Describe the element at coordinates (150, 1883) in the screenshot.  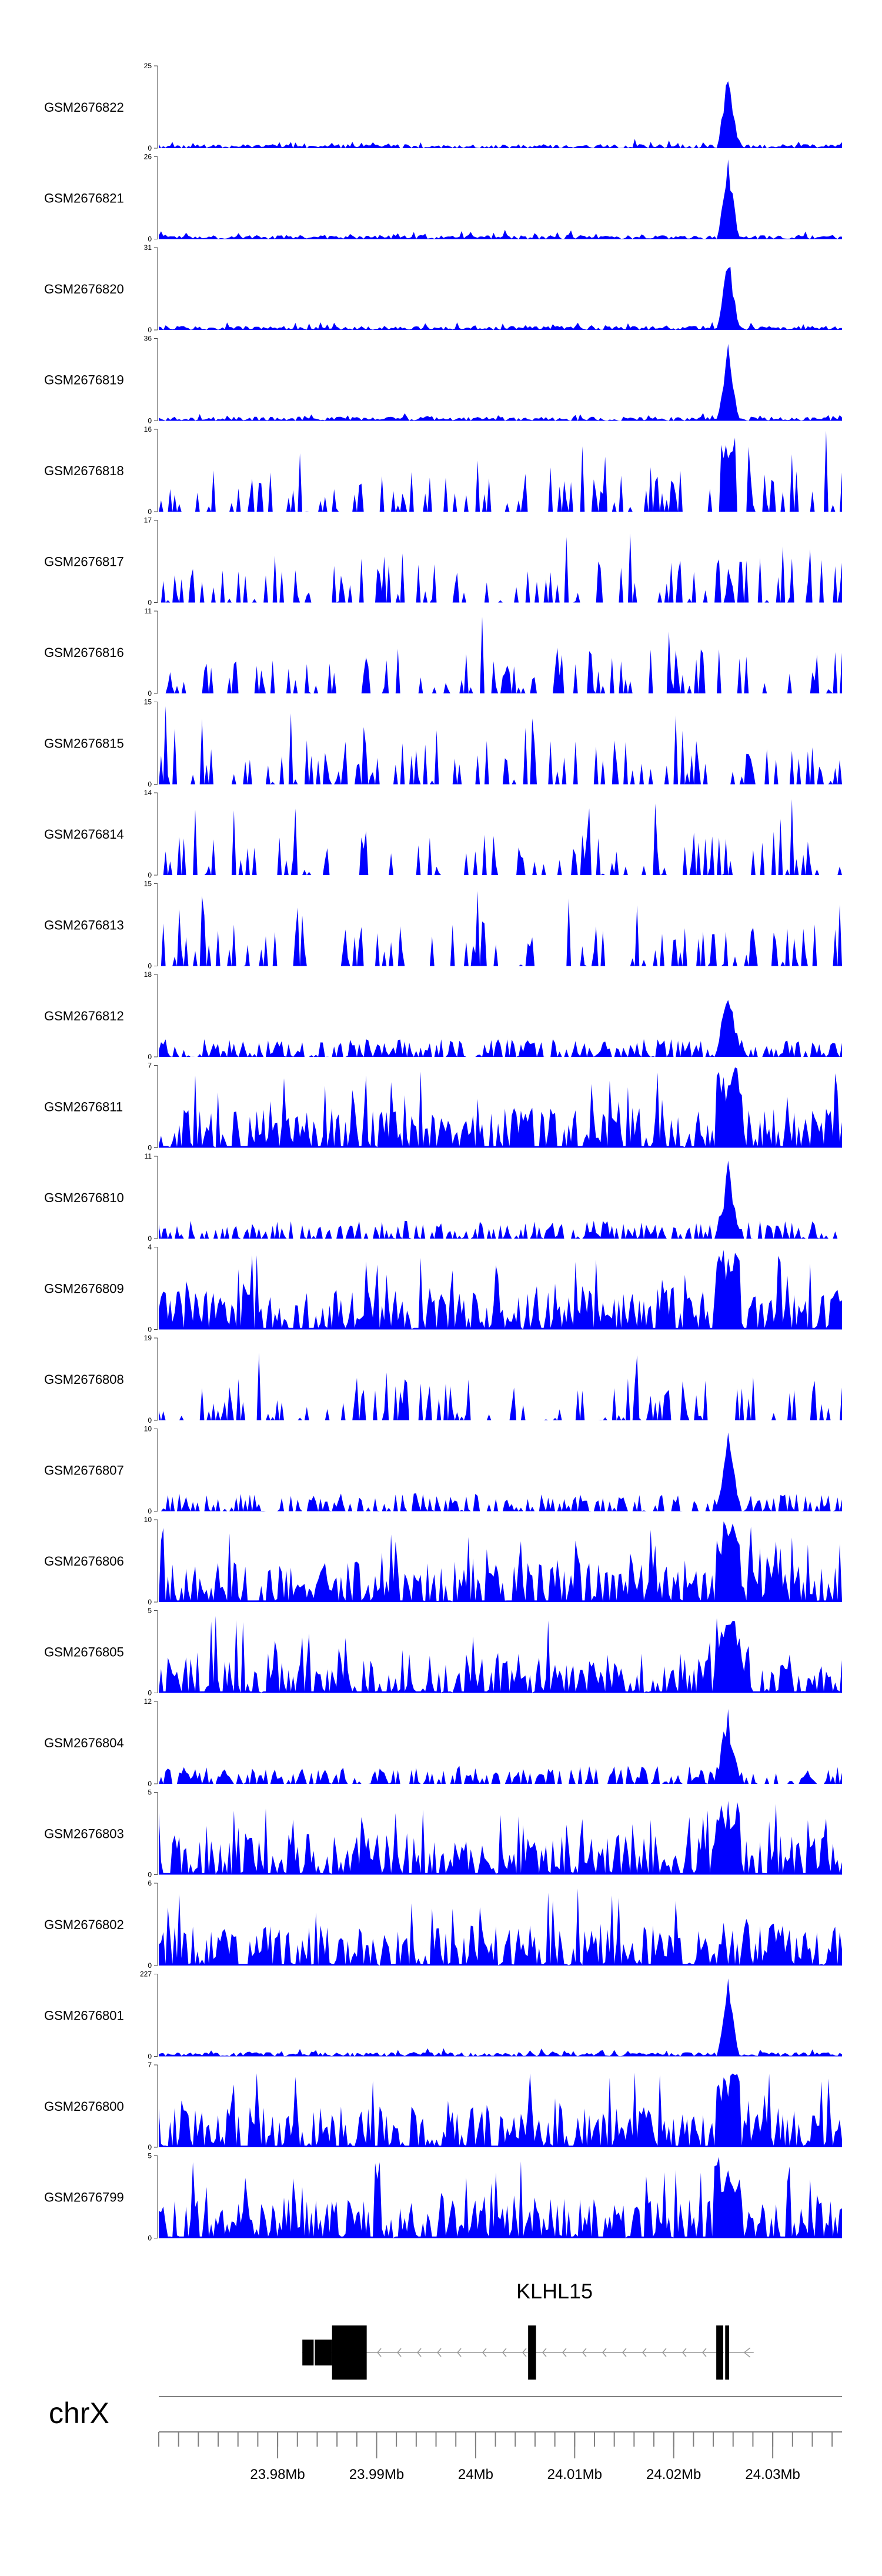
I see `y-max-label: 6` at that location.